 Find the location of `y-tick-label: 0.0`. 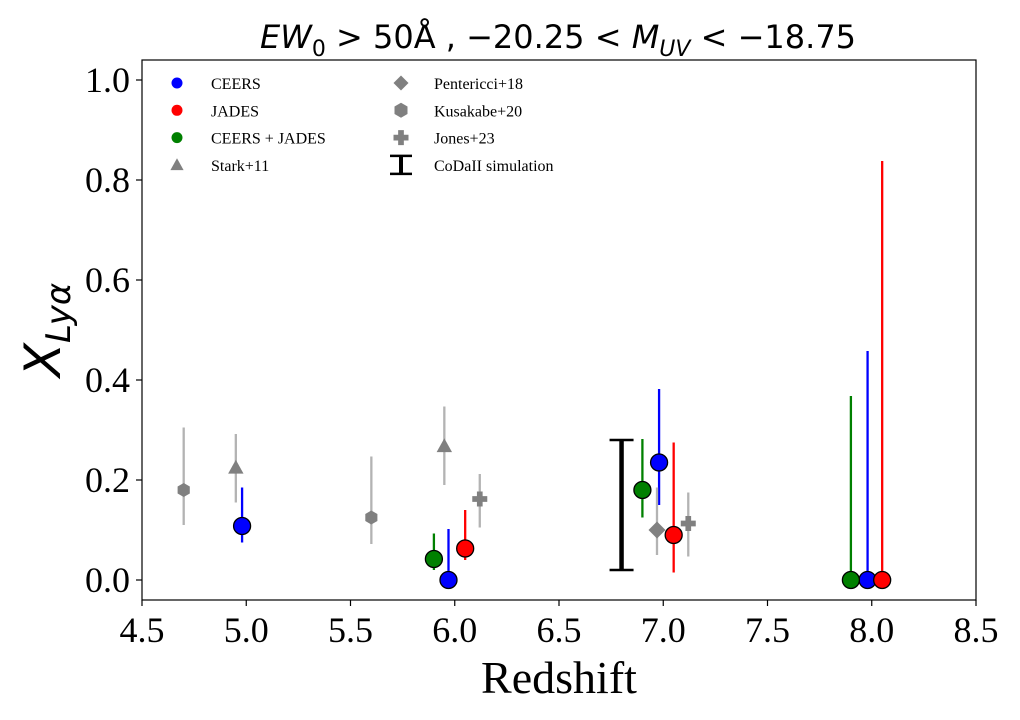

y-tick-label: 0.0 is located at coordinates (107, 580).